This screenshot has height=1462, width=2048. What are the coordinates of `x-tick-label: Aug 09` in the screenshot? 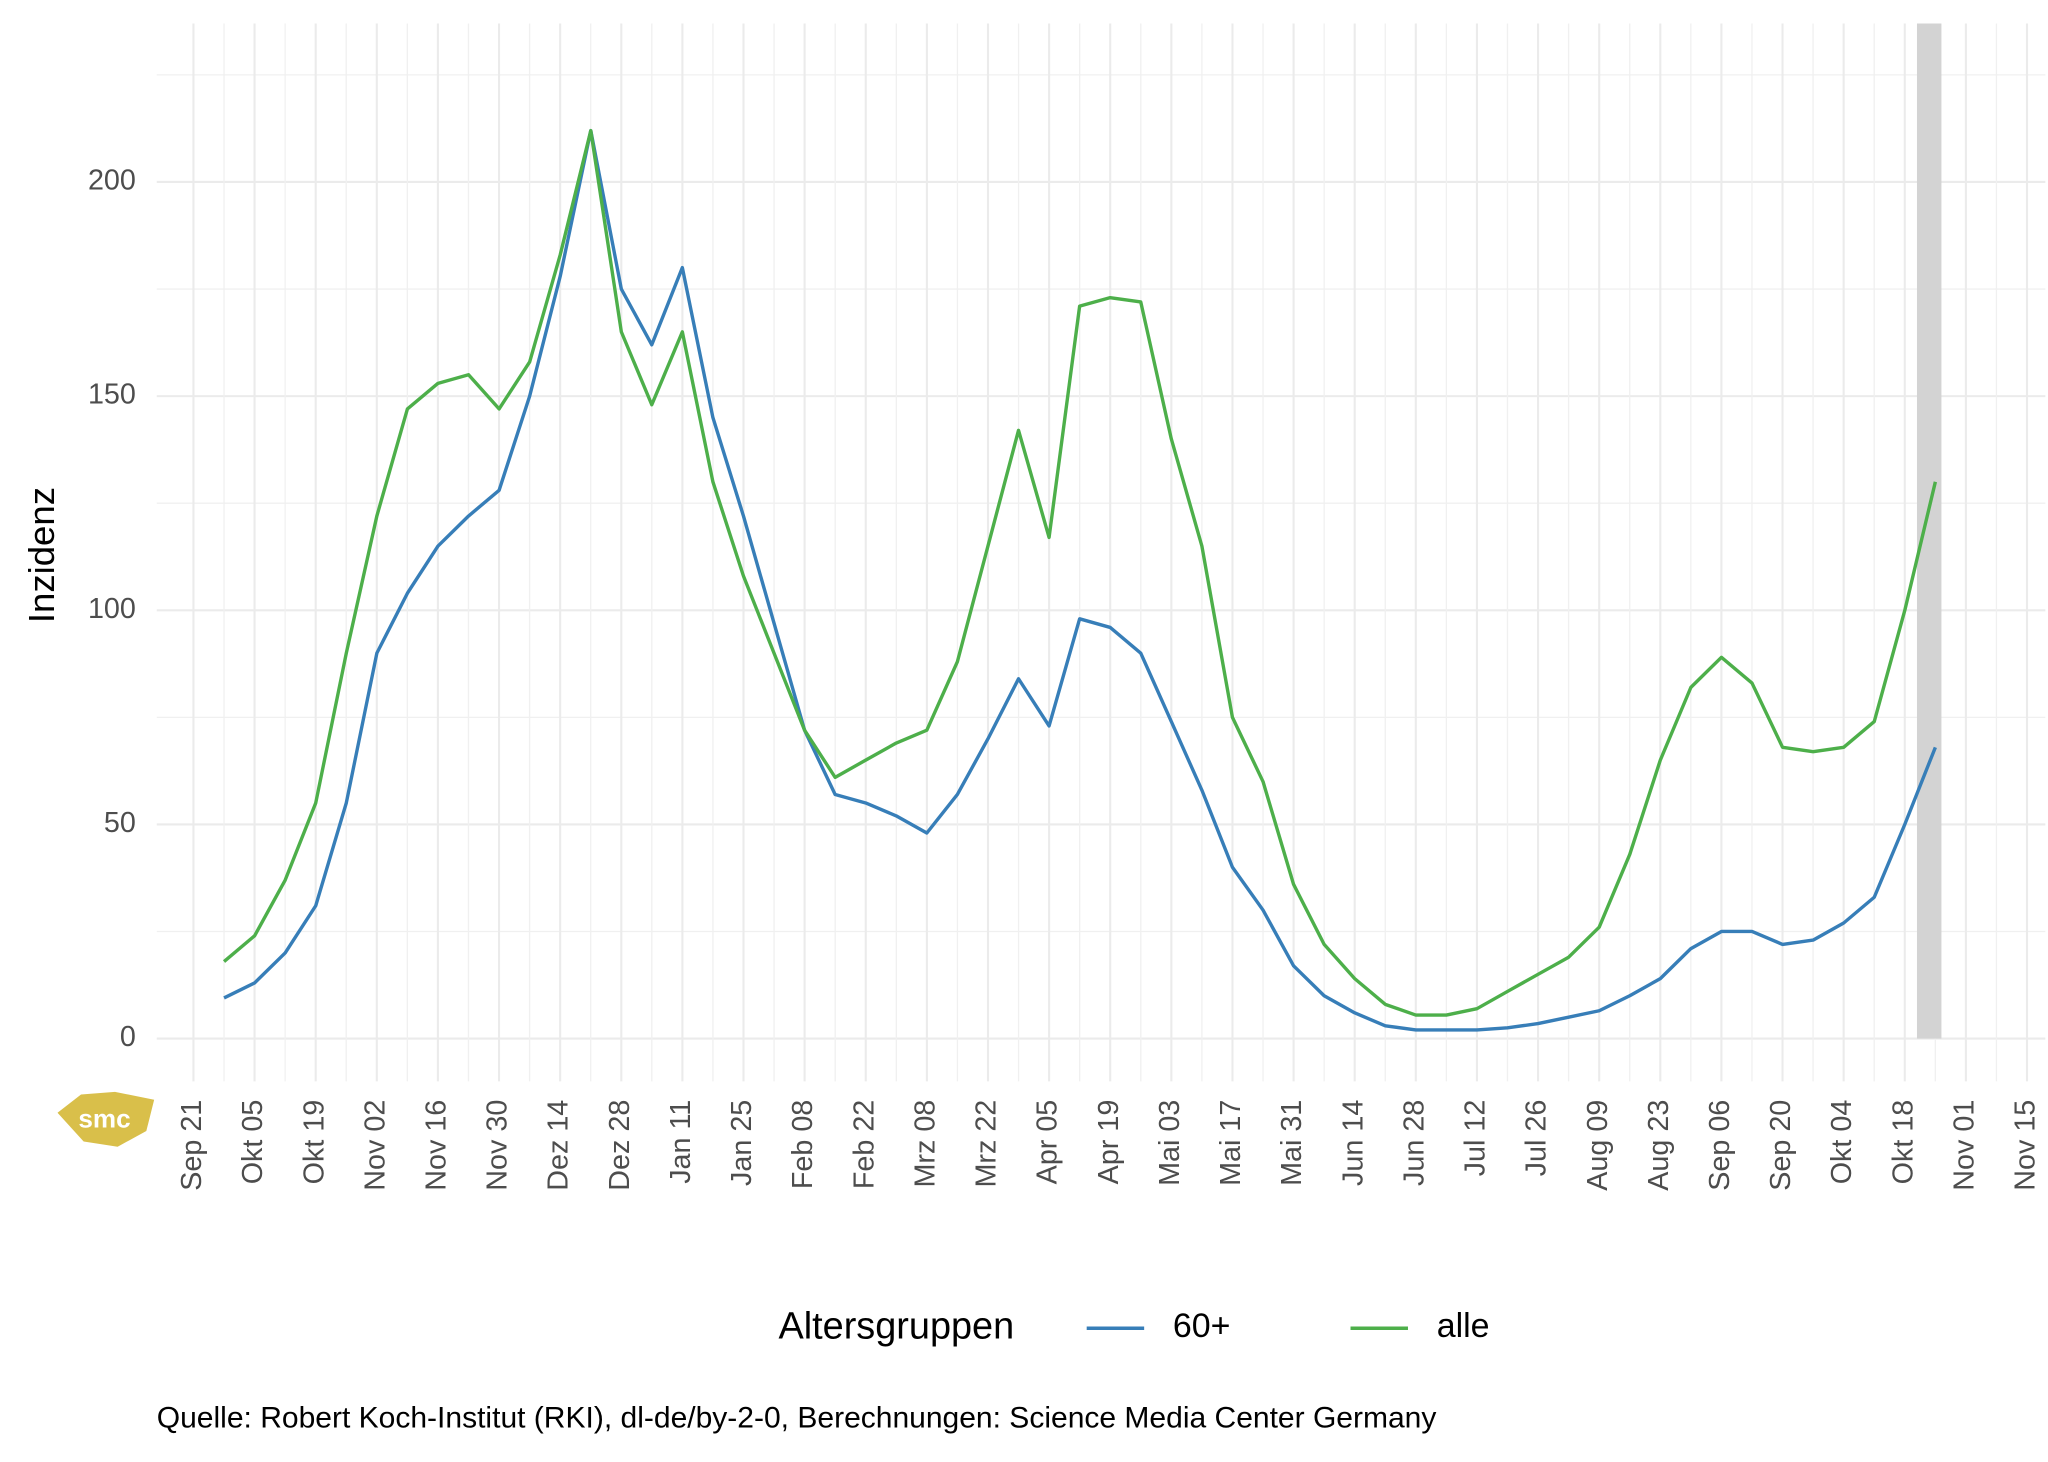 It's located at (1598, 1145).